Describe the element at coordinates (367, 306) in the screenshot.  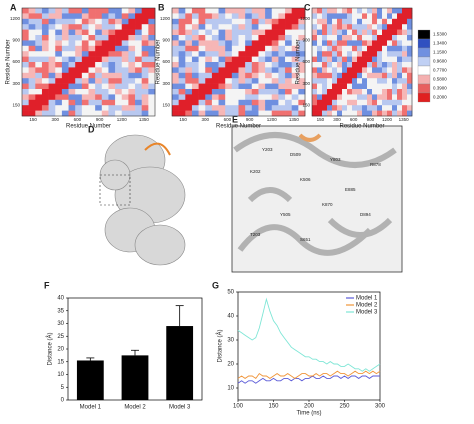
I see `legend-label: Model 2` at that location.